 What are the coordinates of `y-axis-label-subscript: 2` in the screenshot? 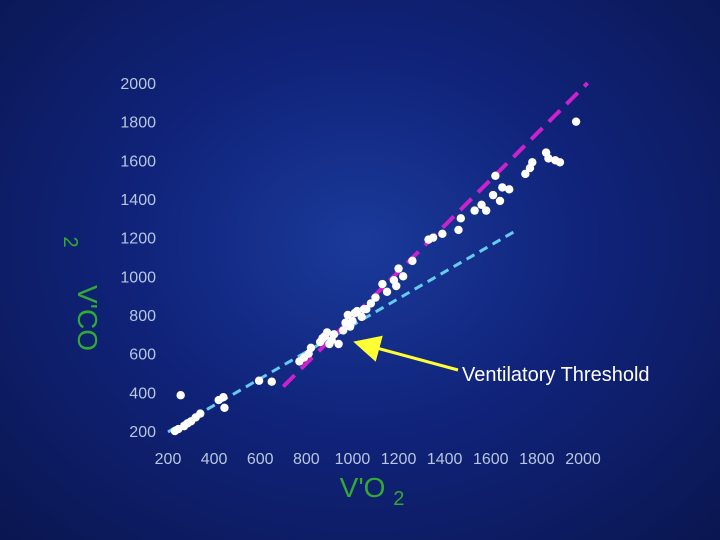 It's located at (70, 241).